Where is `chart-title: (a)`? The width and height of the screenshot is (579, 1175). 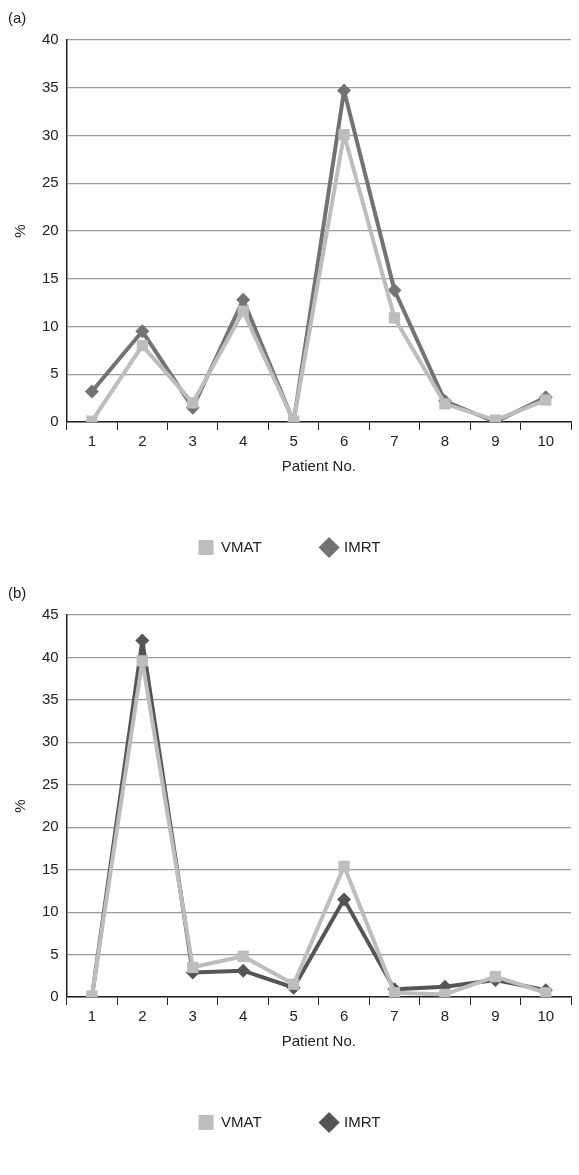 chart-title: (a) is located at coordinates (17, 18).